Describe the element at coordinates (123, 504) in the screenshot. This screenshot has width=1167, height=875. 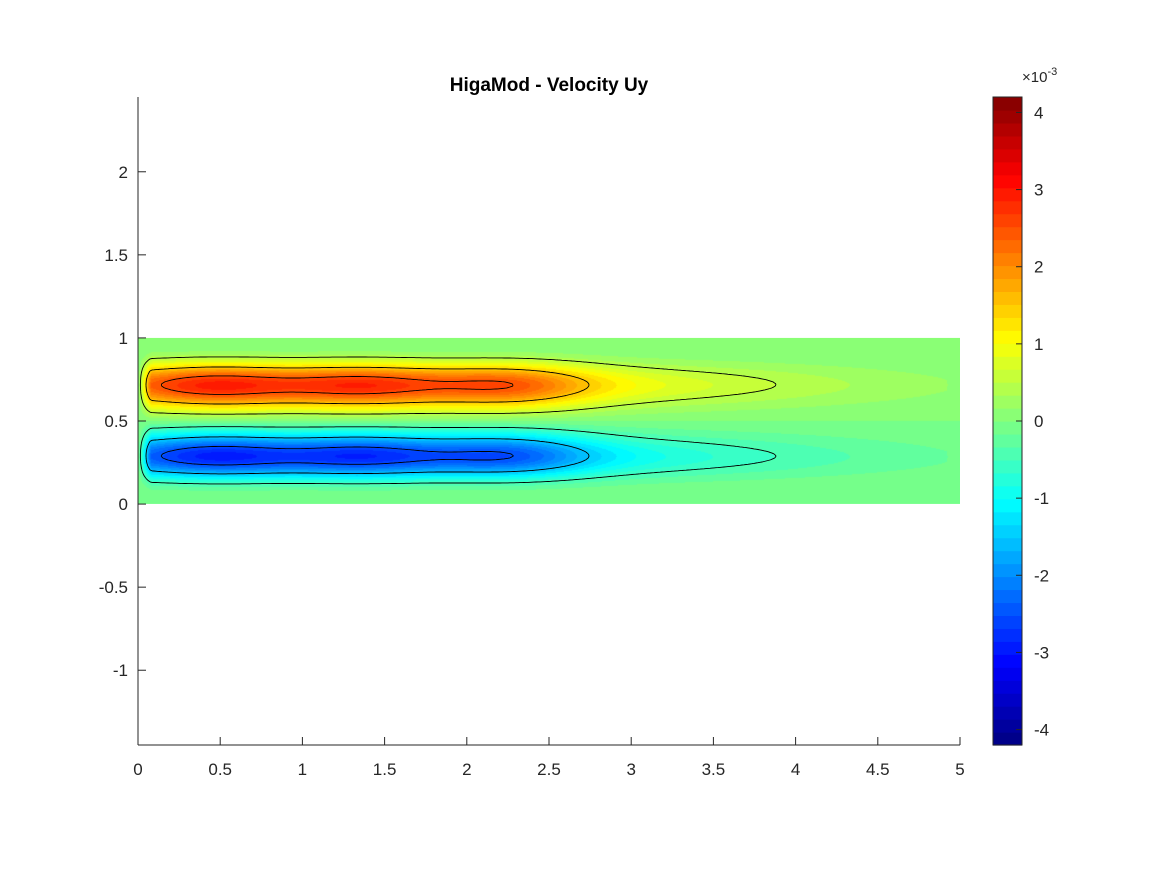
I see `y-tick-label: 0` at that location.